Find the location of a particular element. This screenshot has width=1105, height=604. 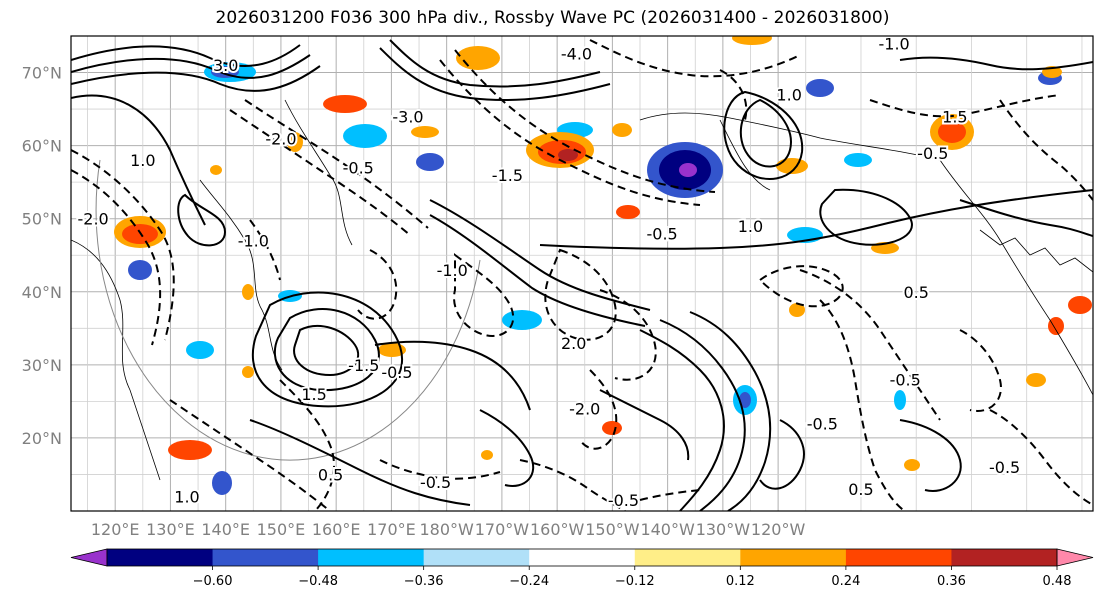

colorbar-tick-label: −0.36 is located at coordinates (424, 581).